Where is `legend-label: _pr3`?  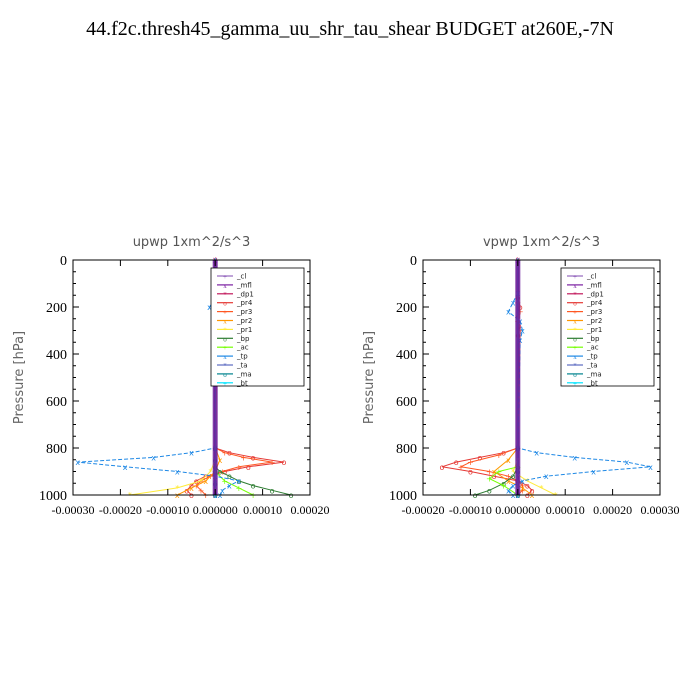
legend-label: _pr3 is located at coordinates (244, 312).